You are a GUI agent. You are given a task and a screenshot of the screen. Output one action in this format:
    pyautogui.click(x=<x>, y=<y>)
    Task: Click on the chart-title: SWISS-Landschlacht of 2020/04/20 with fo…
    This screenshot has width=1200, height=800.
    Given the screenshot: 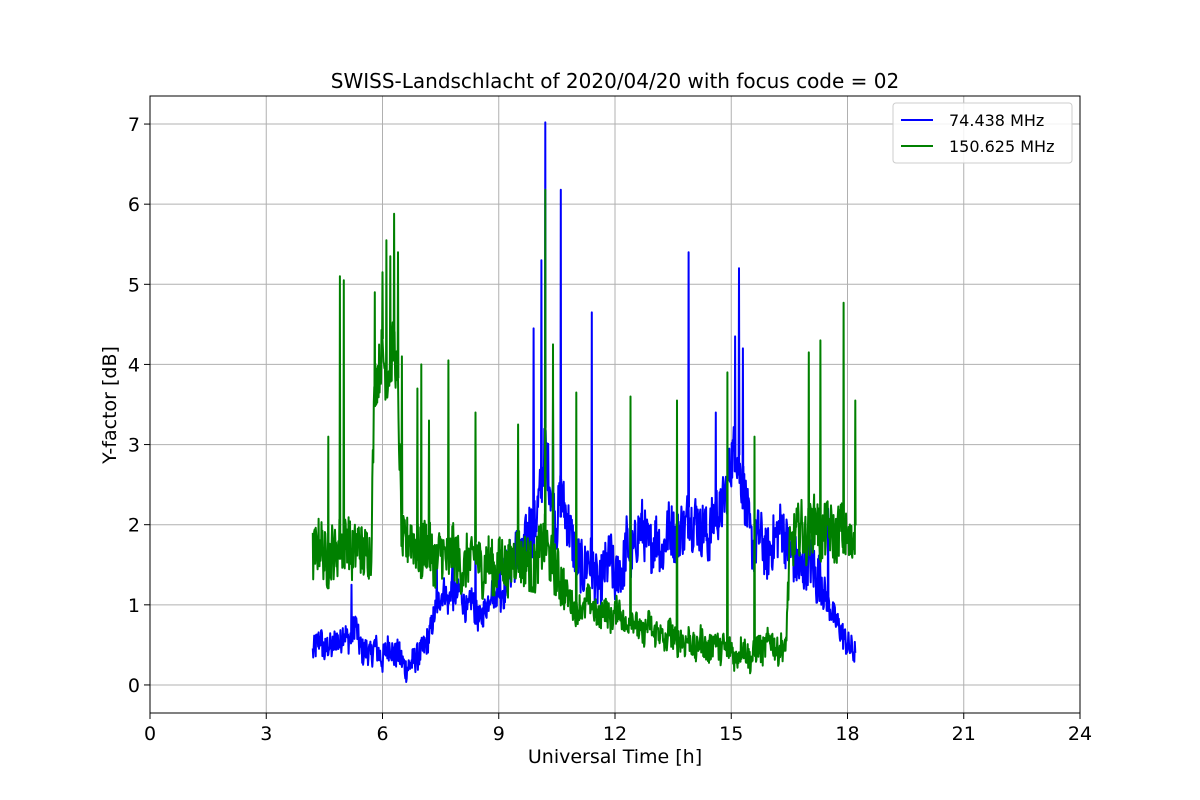 What is the action you would take?
    pyautogui.click(x=615, y=81)
    